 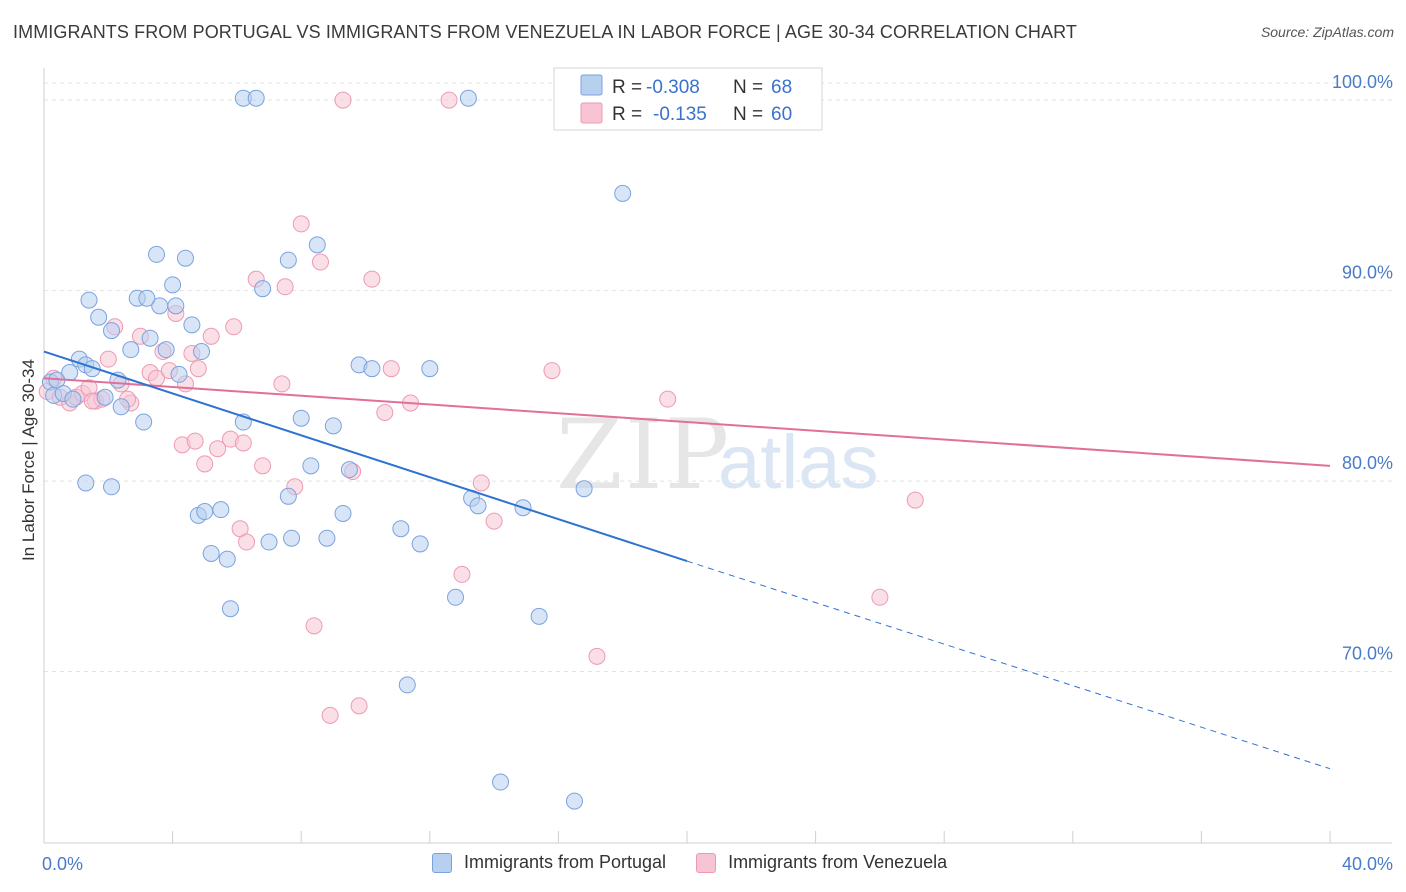 What do you see at coordinates (549, 862) in the screenshot?
I see `legend-item-portugal: Immigrants from Portugal` at bounding box center [549, 862].